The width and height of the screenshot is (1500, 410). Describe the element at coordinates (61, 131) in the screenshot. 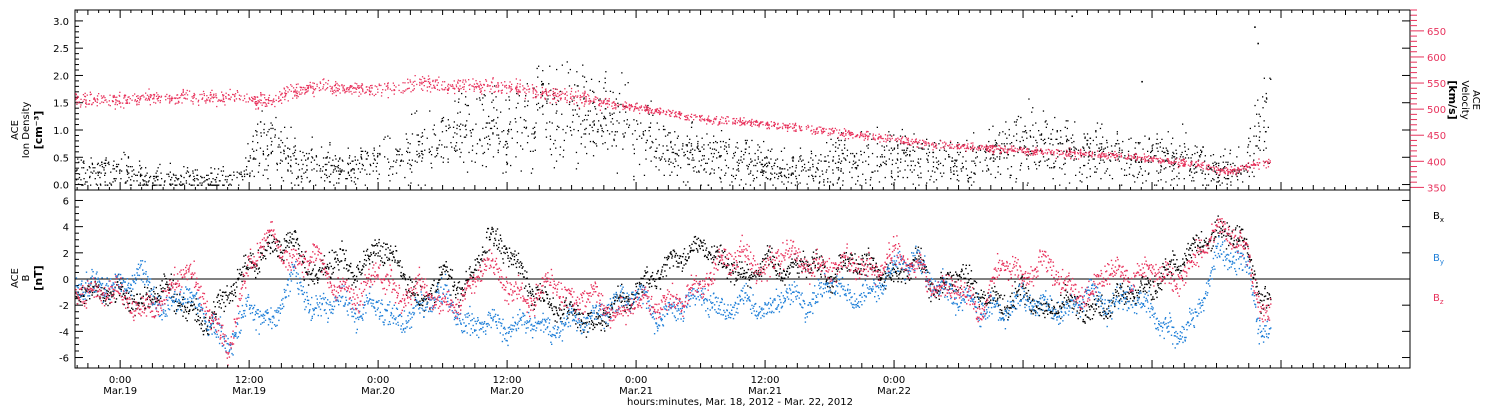

I see `density-tick-label: 1.0` at that location.